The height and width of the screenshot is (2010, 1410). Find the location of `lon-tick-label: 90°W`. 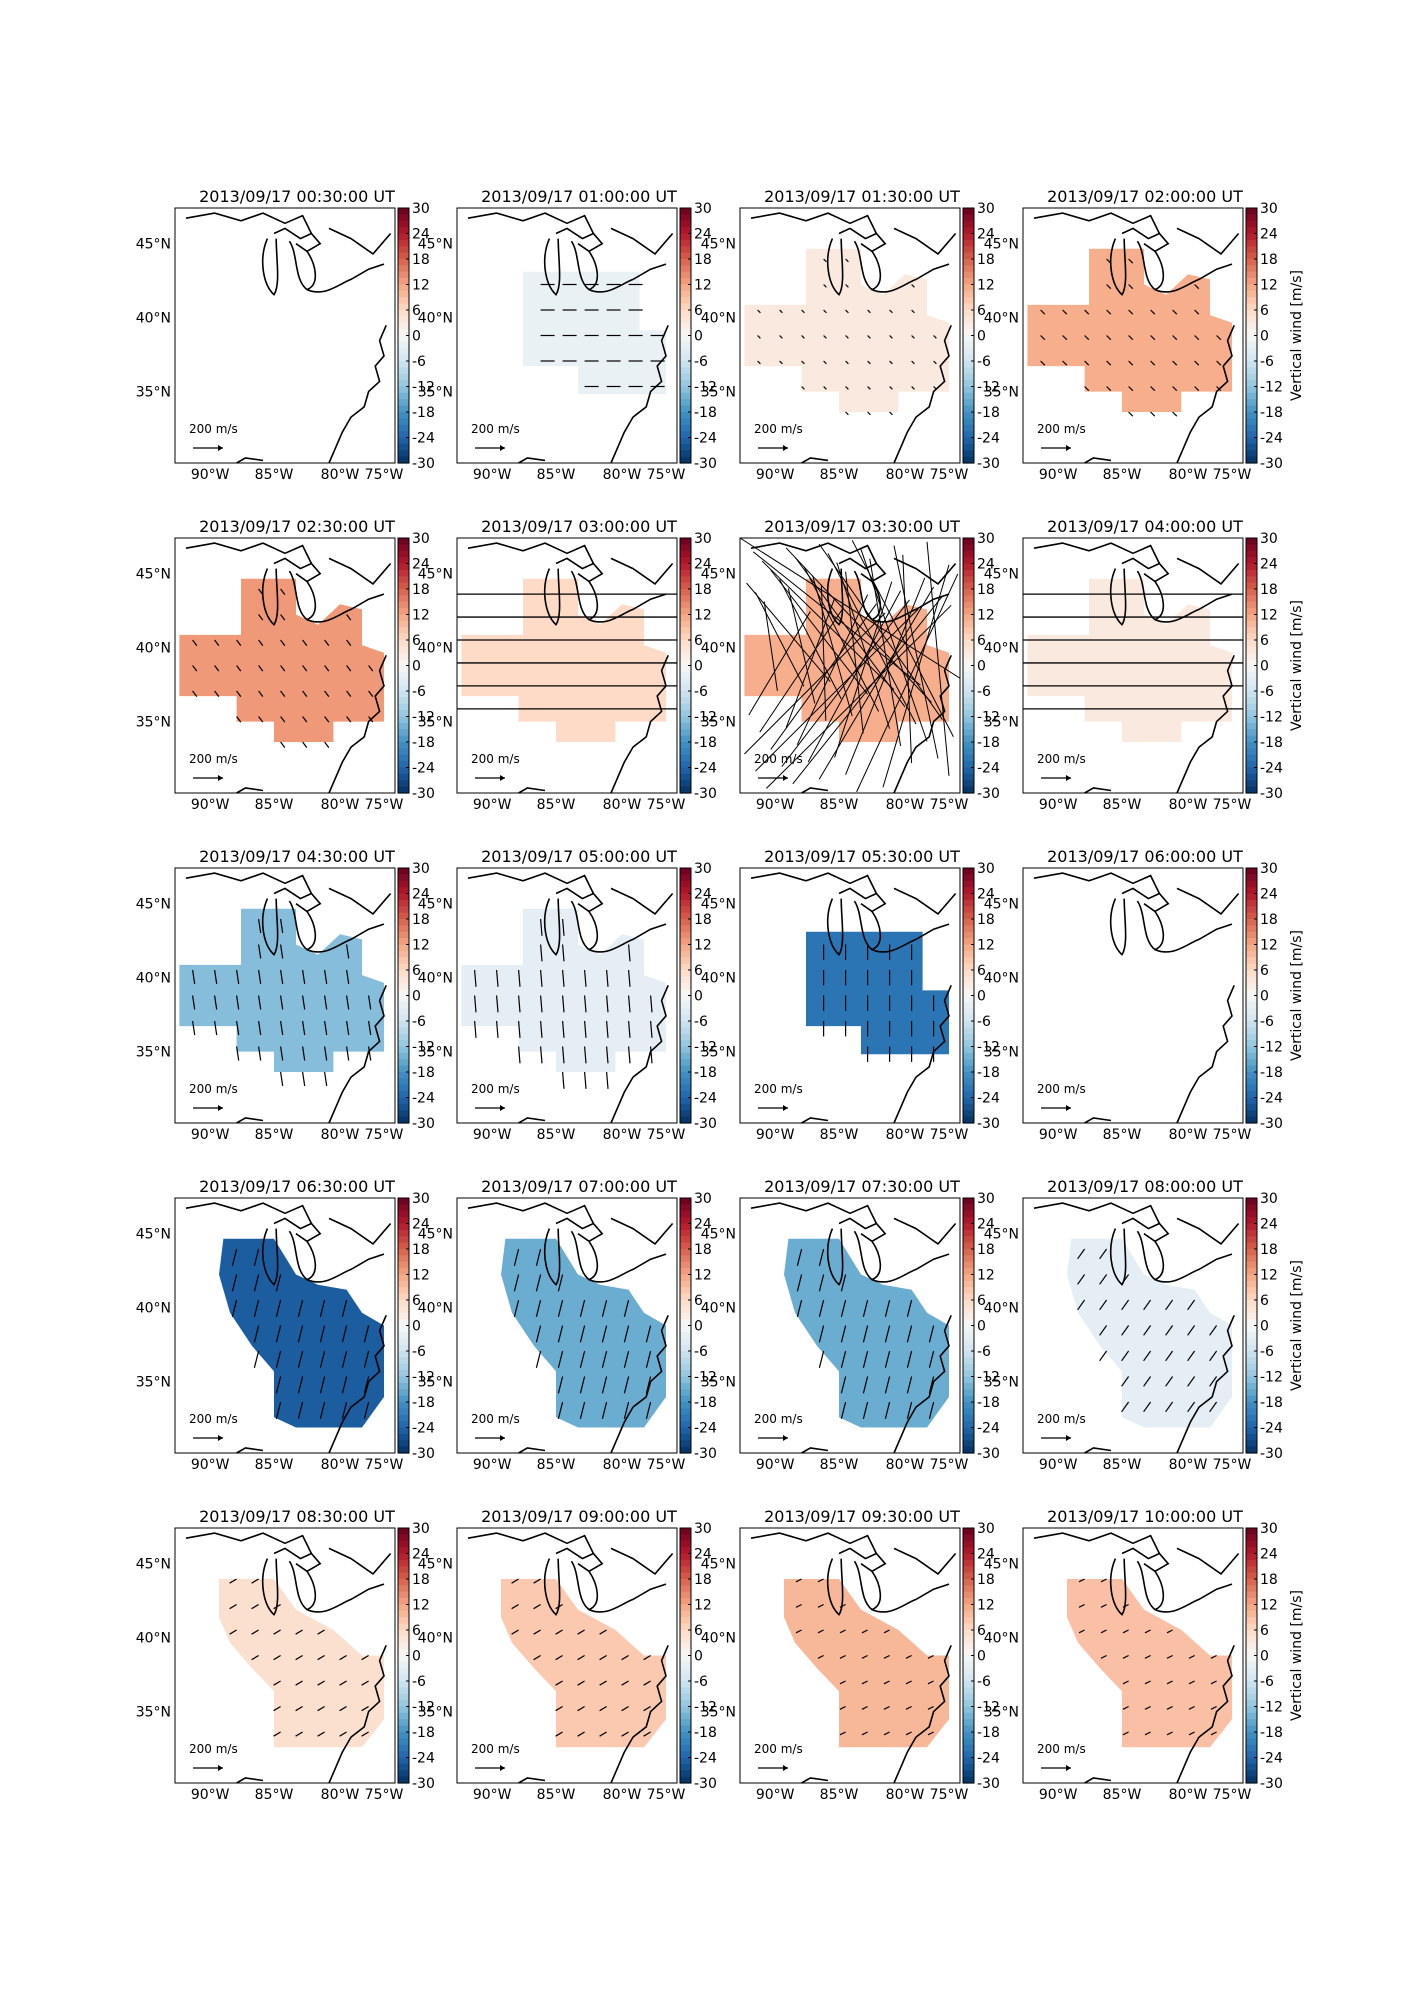

lon-tick-label: 90°W is located at coordinates (775, 1795).